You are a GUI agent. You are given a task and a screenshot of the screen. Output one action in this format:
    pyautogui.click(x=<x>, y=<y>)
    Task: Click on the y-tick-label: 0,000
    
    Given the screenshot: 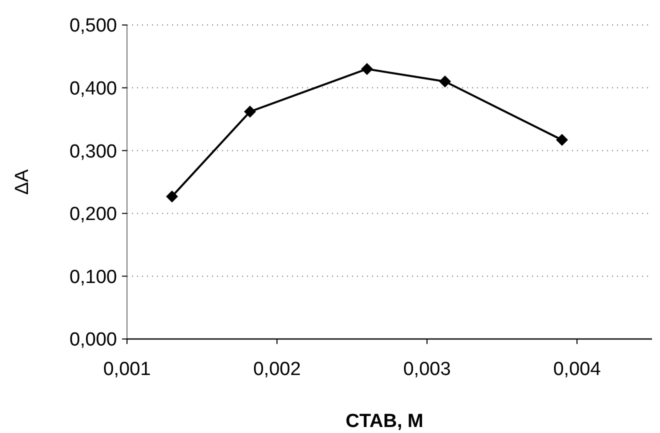 What is the action you would take?
    pyautogui.click(x=93, y=340)
    